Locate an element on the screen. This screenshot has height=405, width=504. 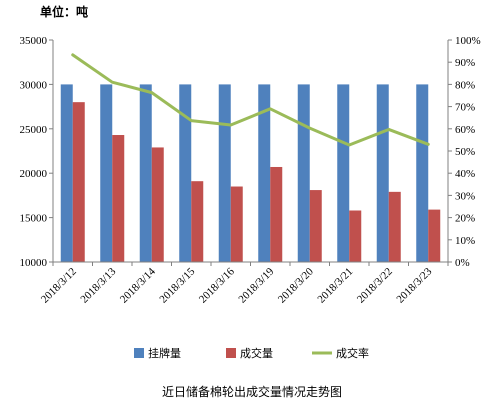
legend: 挂牌量 成交量 成交率 is located at coordinates (251, 353).